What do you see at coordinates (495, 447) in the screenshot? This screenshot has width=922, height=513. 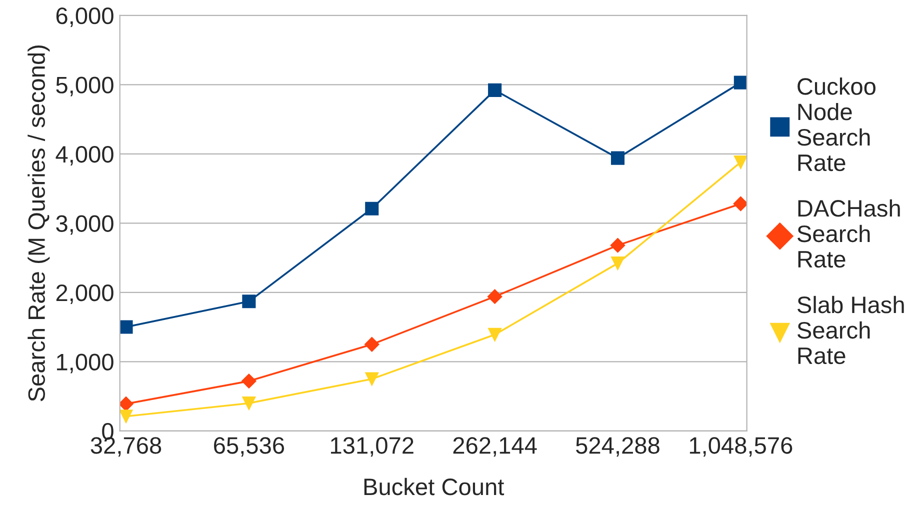 I see `x-tick-label: 262,144` at bounding box center [495, 447].